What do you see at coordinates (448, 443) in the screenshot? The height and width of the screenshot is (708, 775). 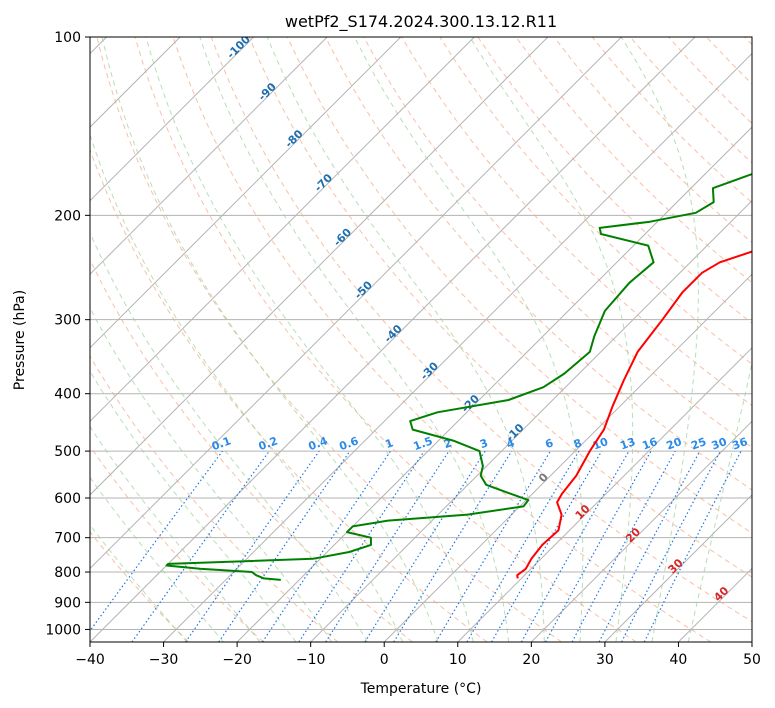 I see `mixing-ratio-label: 2` at bounding box center [448, 443].